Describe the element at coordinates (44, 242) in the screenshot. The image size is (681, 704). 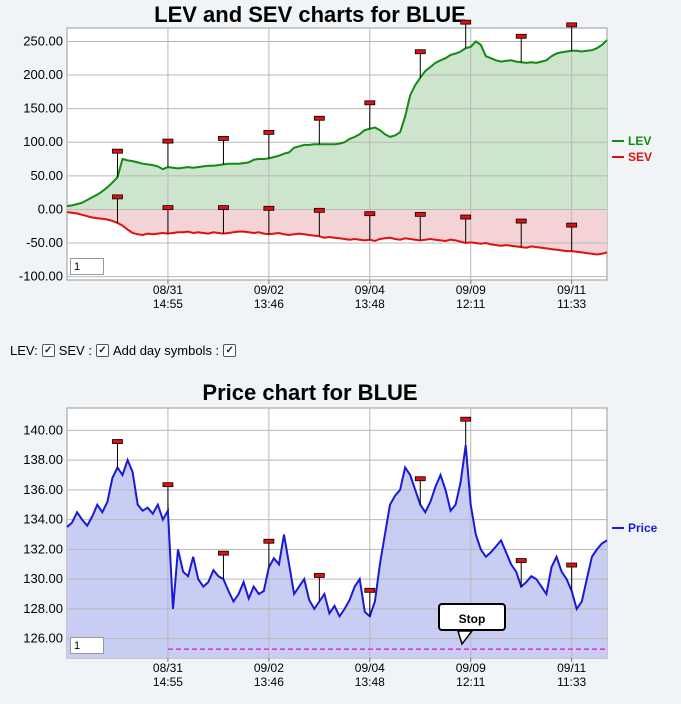
I see `y-tick-label: -50.00` at that location.